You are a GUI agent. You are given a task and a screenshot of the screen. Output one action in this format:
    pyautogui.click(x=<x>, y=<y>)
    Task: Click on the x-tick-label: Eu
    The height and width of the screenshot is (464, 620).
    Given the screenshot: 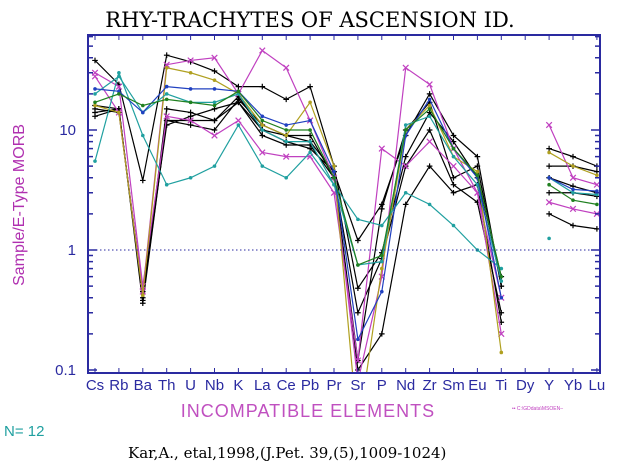 What is the action you would take?
    pyautogui.click(x=477, y=385)
    